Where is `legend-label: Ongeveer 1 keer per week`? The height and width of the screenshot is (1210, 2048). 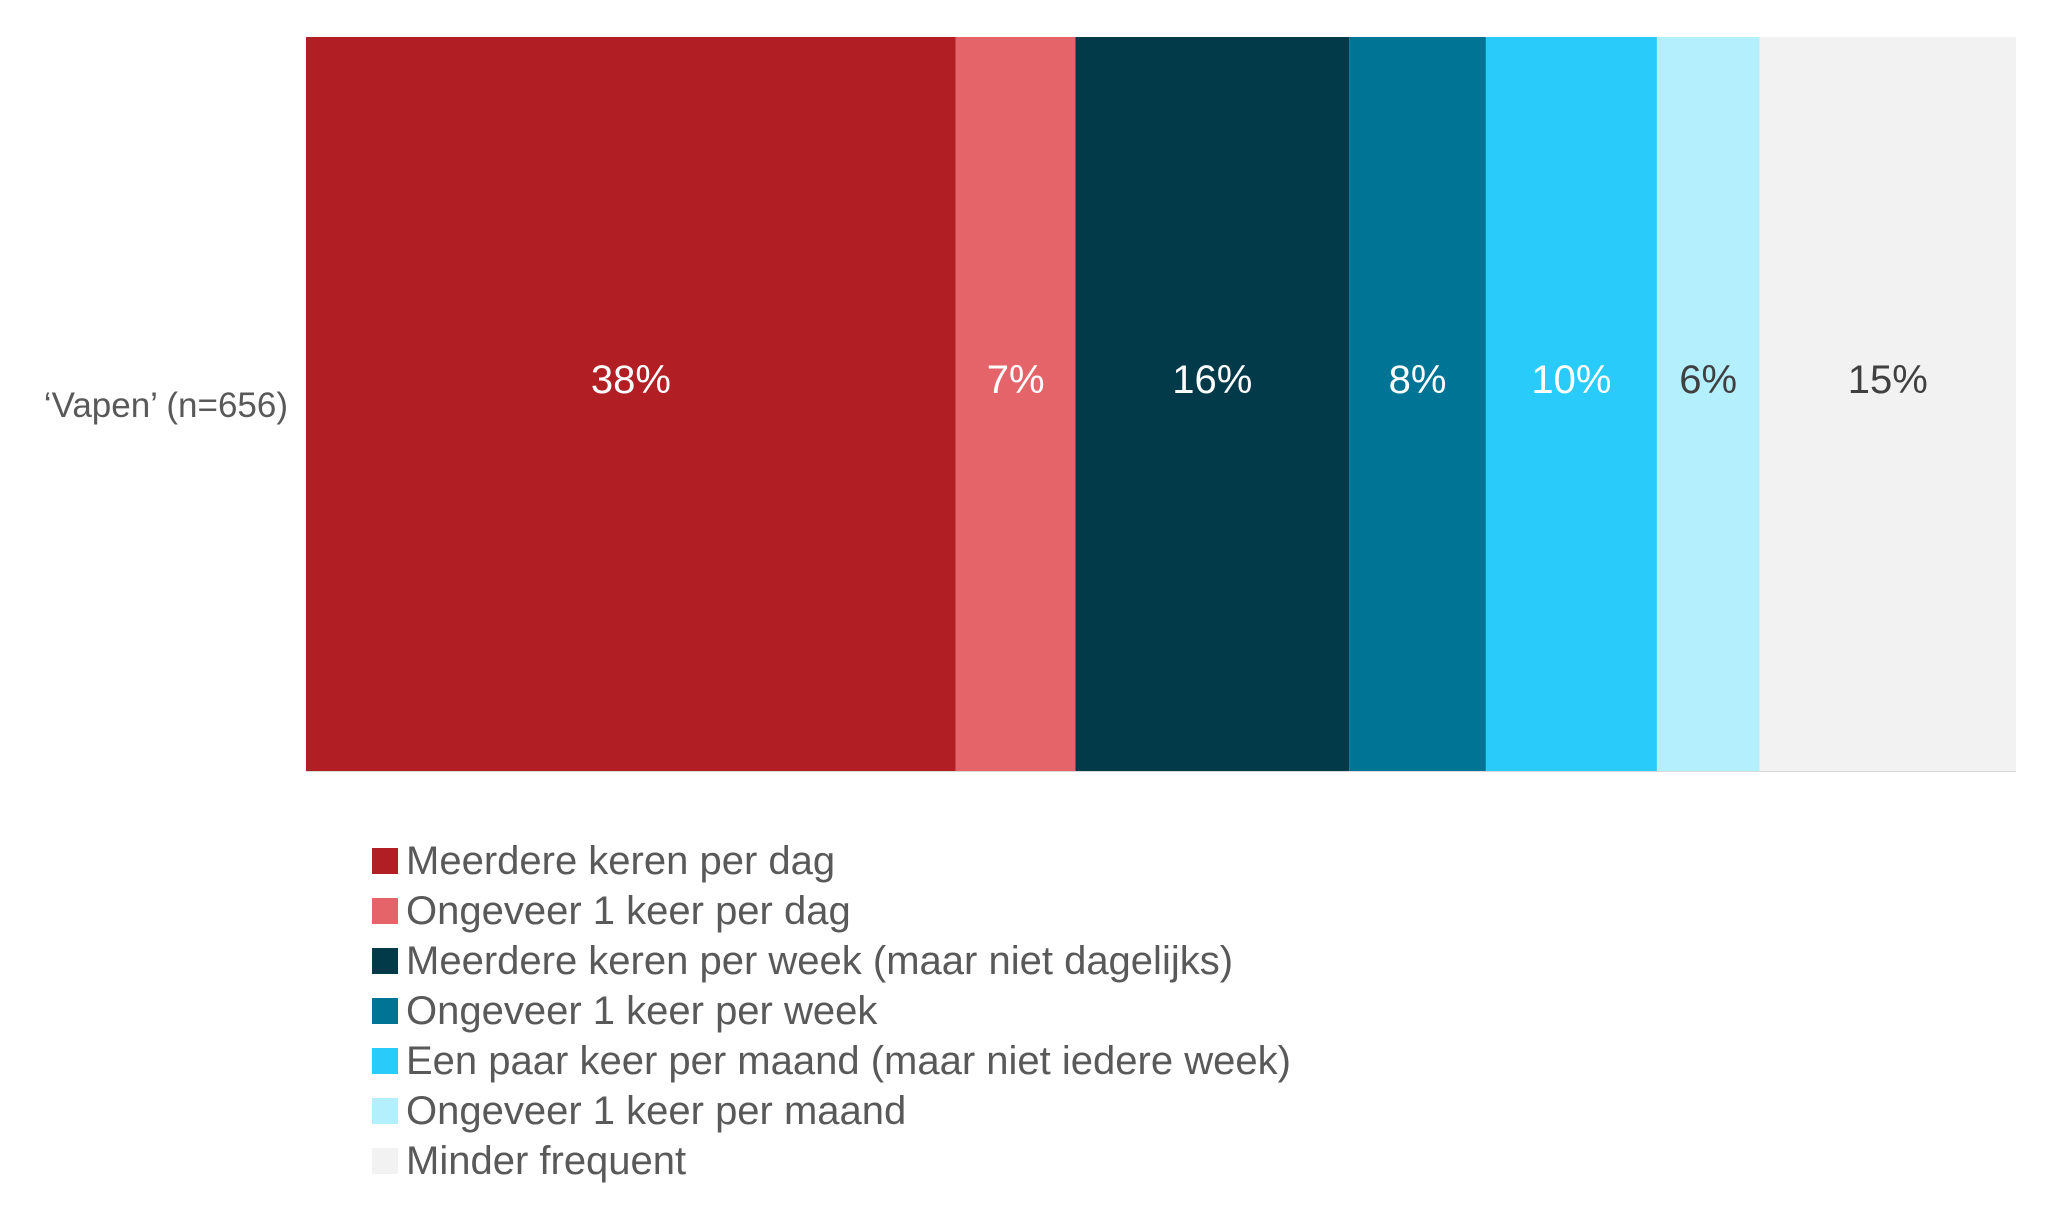 legend-label: Ongeveer 1 keer per week is located at coordinates (642, 1011).